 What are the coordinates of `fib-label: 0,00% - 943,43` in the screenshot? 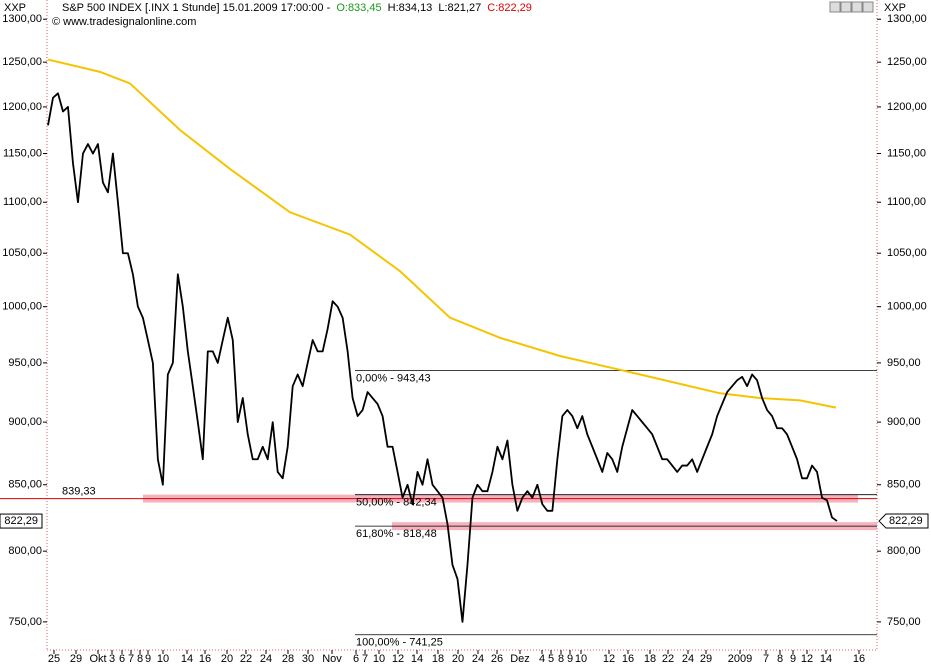 It's located at (393, 378).